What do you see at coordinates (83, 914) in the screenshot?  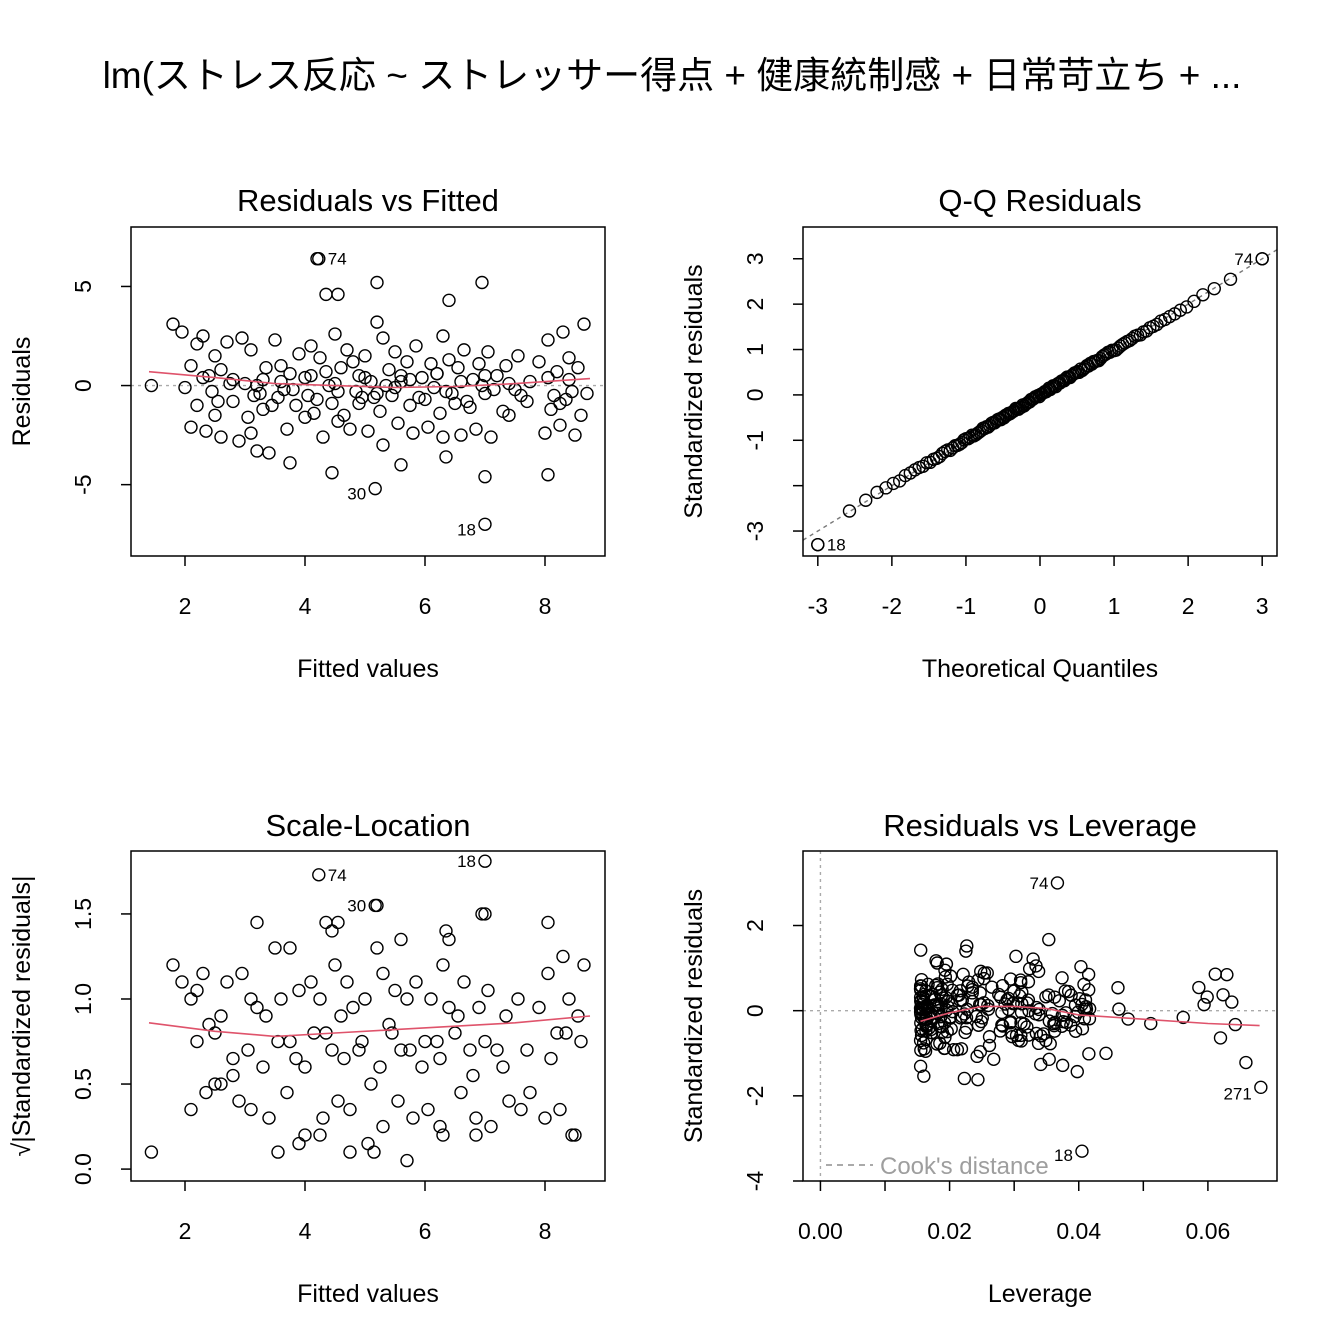 I see `y-tick-label: 1.5` at bounding box center [83, 914].